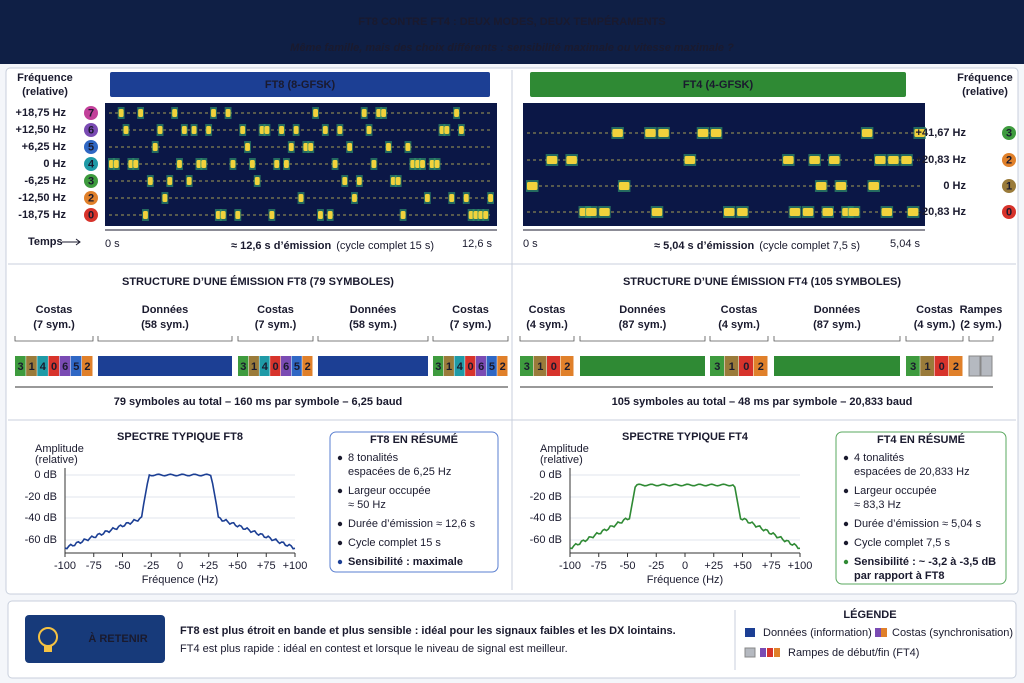 The height and width of the screenshot is (683, 1024). What do you see at coordinates (724, 164) in the screenshot?
I see `ft4-waterfall` at bounding box center [724, 164].